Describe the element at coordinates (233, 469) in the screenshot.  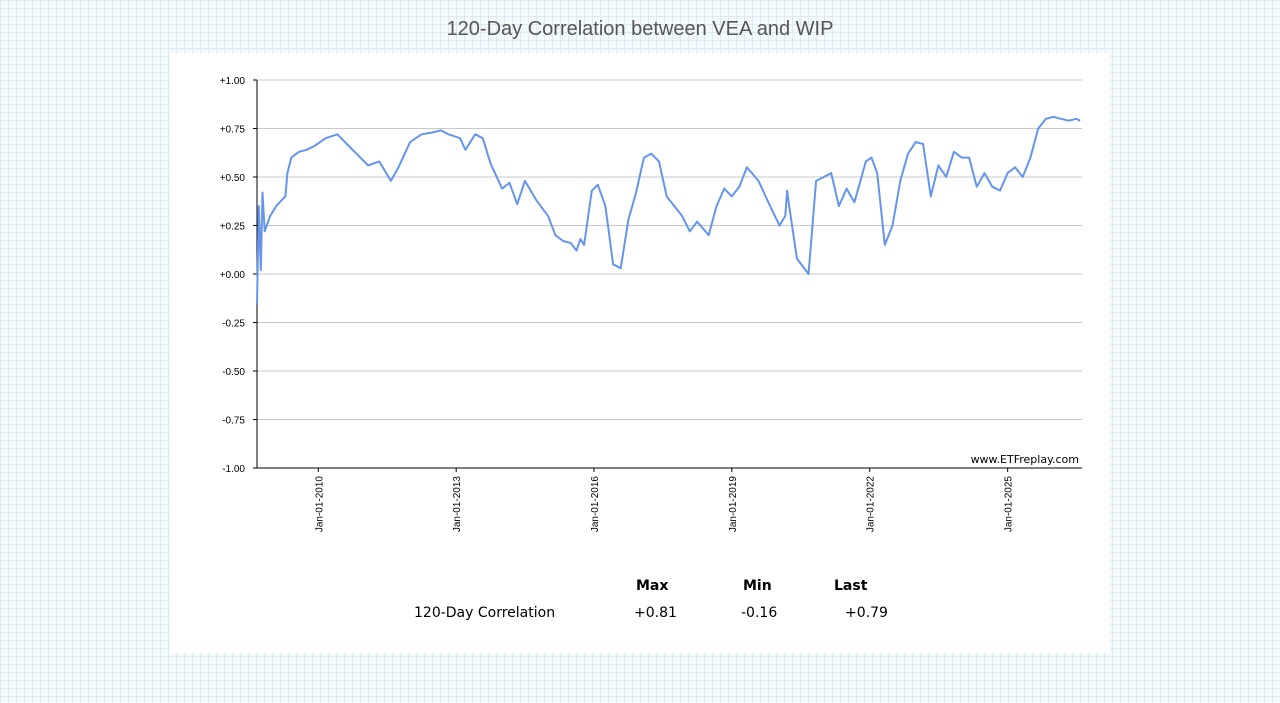
I see `y-tick-label: -1.00` at that location.